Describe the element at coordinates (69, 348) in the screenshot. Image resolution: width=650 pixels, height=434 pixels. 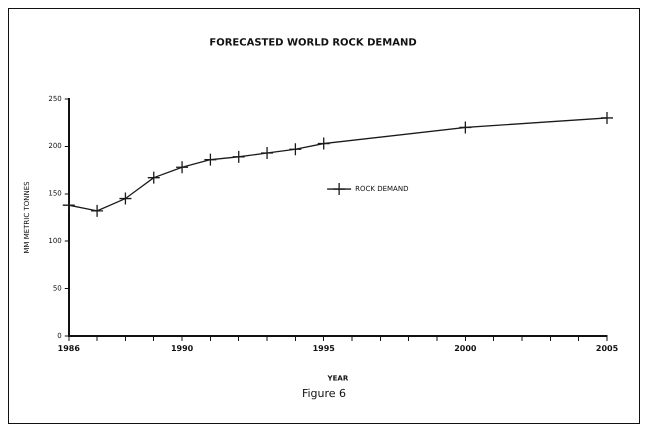
I see `x-tick-label: 1986` at that location.